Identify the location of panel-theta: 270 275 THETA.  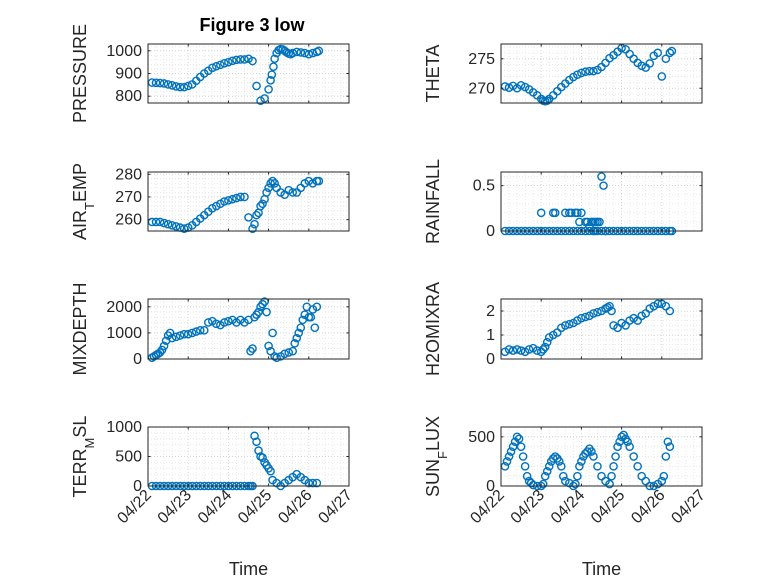
(563, 74).